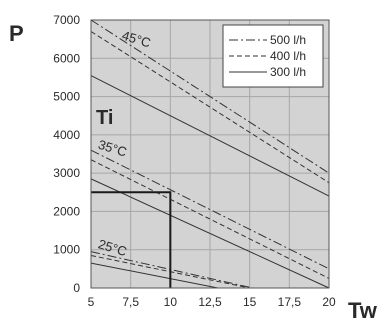  Describe the element at coordinates (91, 302) in the screenshot. I see `x-tick-label: 5` at that location.